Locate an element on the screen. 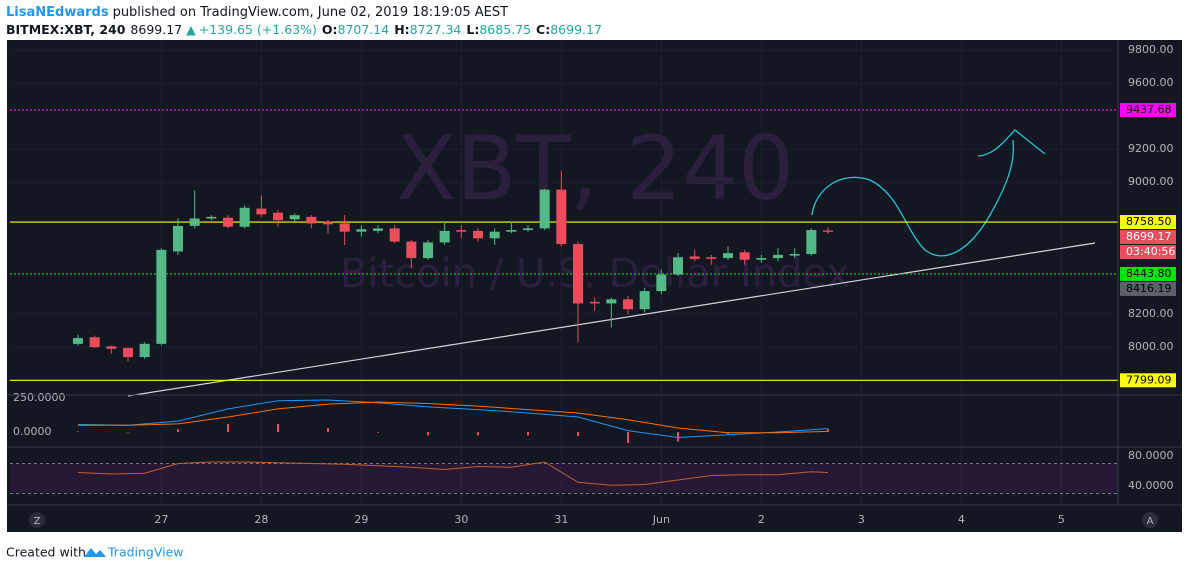 This screenshot has width=1188, height=570. y-tick-label: 80.0000 is located at coordinates (1151, 455).